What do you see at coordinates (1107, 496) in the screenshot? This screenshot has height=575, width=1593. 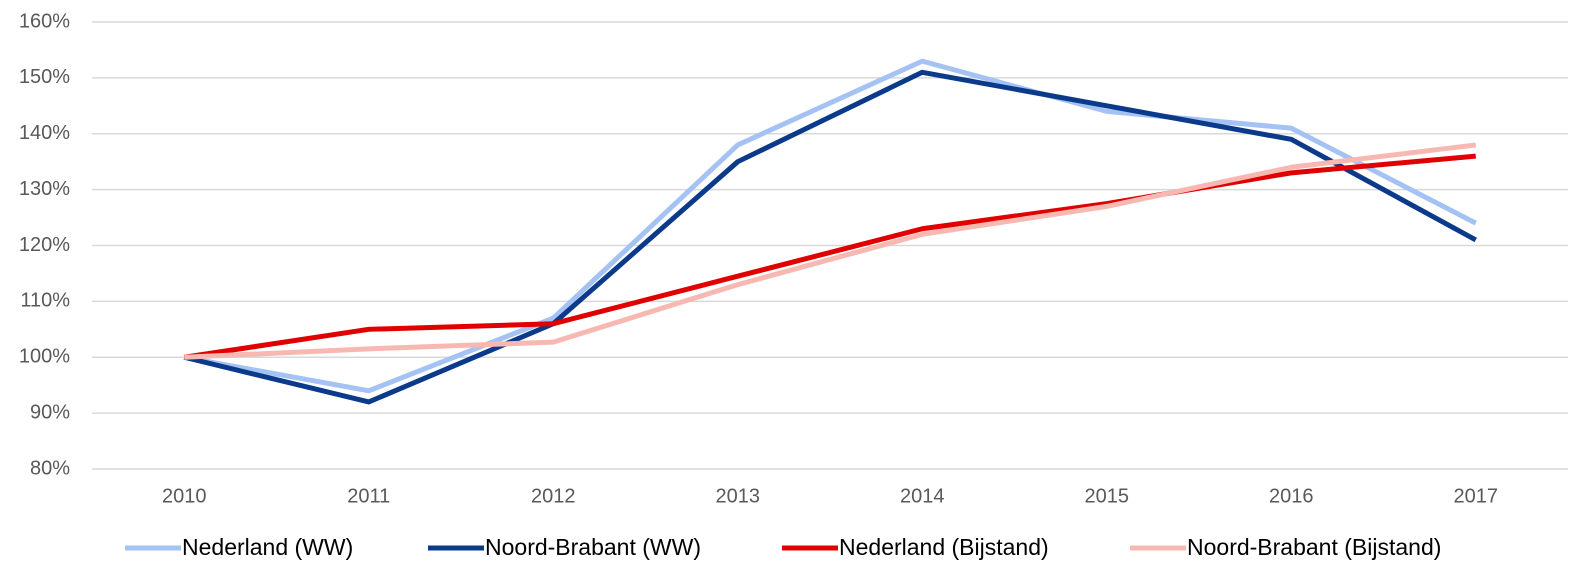 I see `x-tick-label: 2015` at bounding box center [1107, 496].